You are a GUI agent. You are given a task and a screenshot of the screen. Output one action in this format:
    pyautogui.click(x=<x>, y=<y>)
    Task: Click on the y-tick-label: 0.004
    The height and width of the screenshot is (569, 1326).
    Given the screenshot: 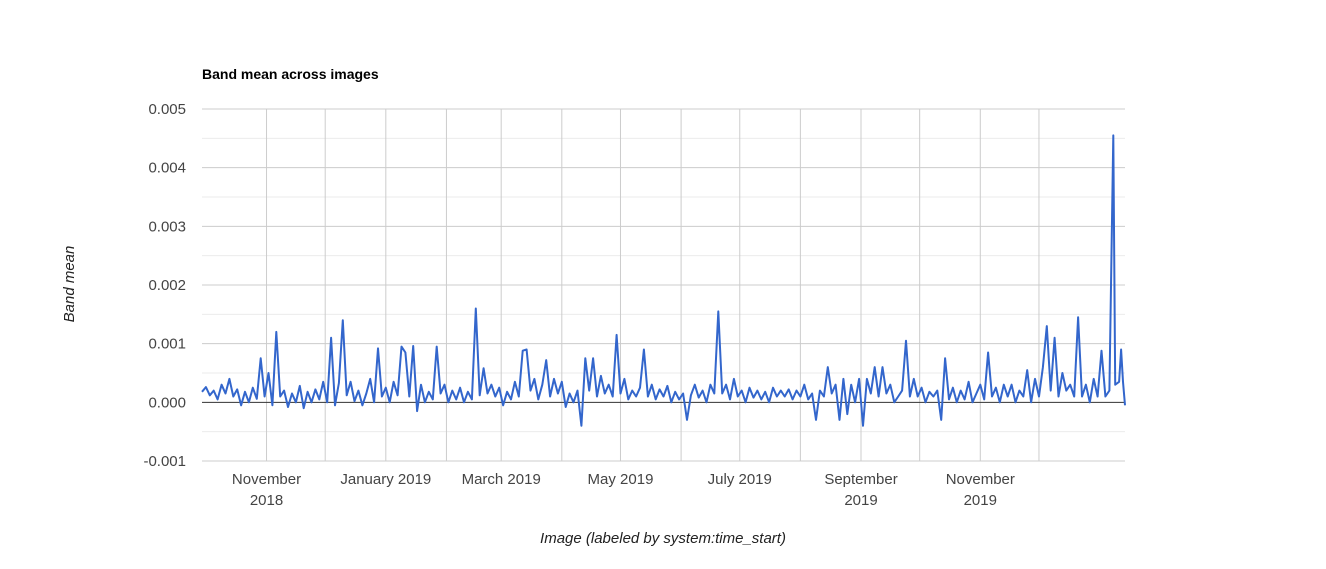 What is the action you would take?
    pyautogui.click(x=167, y=168)
    